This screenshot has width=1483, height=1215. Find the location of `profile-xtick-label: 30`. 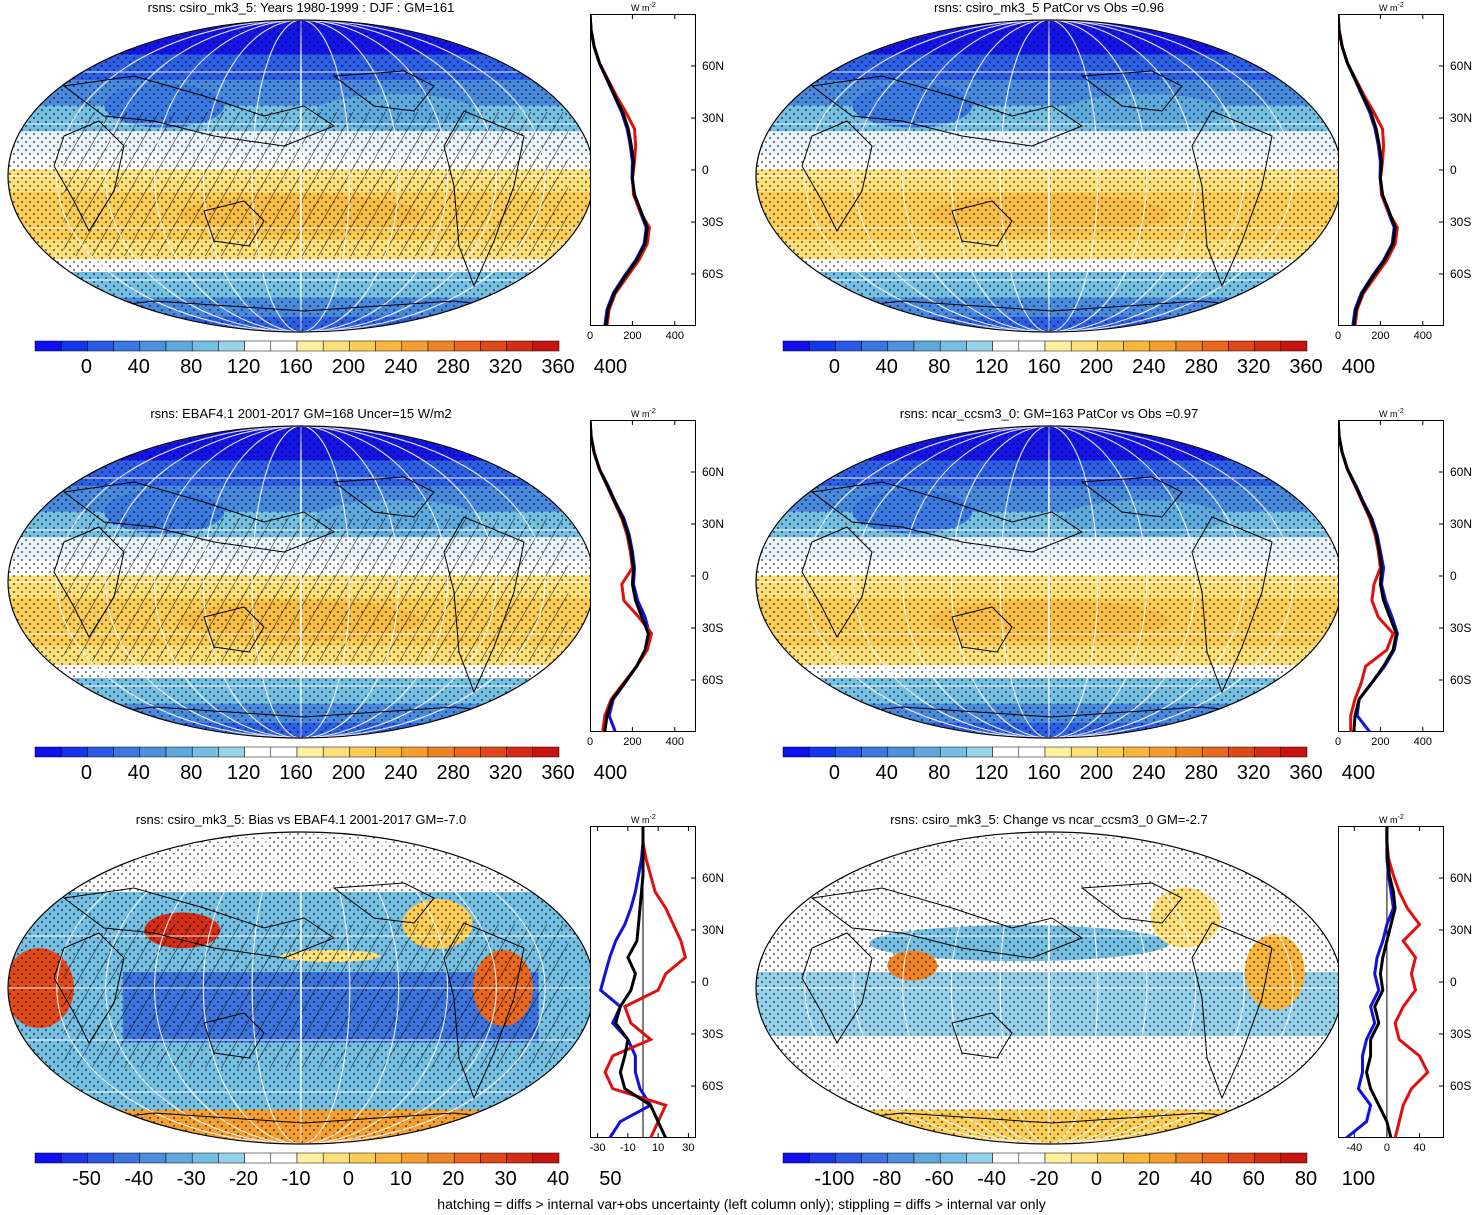

profile-xtick-label: 30 is located at coordinates (688, 1148).